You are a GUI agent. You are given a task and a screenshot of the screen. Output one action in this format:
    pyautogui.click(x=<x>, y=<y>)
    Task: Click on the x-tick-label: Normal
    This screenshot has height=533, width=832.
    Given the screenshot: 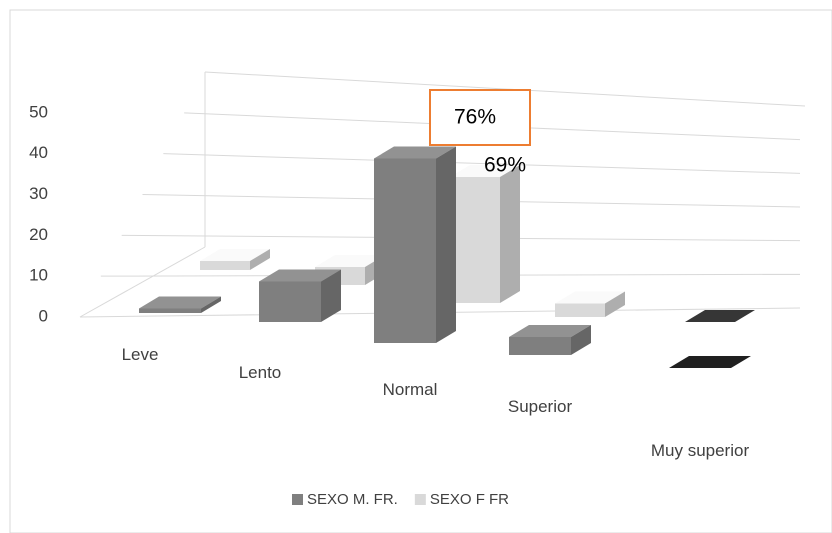 What is the action you would take?
    pyautogui.click(x=410, y=389)
    